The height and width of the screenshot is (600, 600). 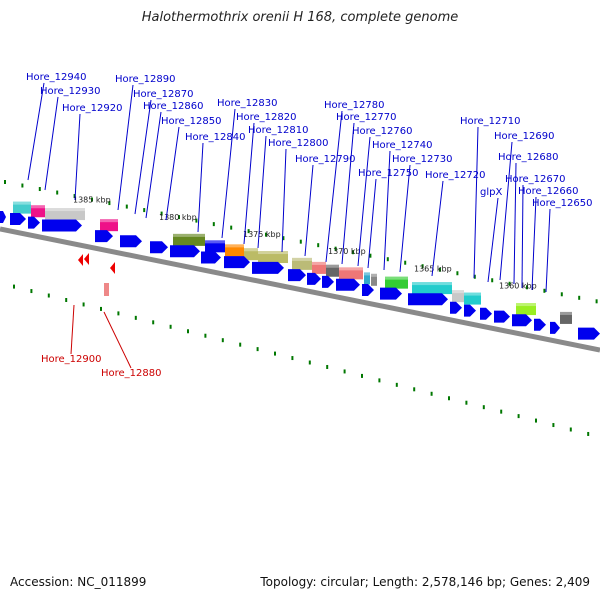 What do you see at coordinates (402, 145) in the screenshot?
I see `gene-label: Hore_12740` at bounding box center [402, 145].